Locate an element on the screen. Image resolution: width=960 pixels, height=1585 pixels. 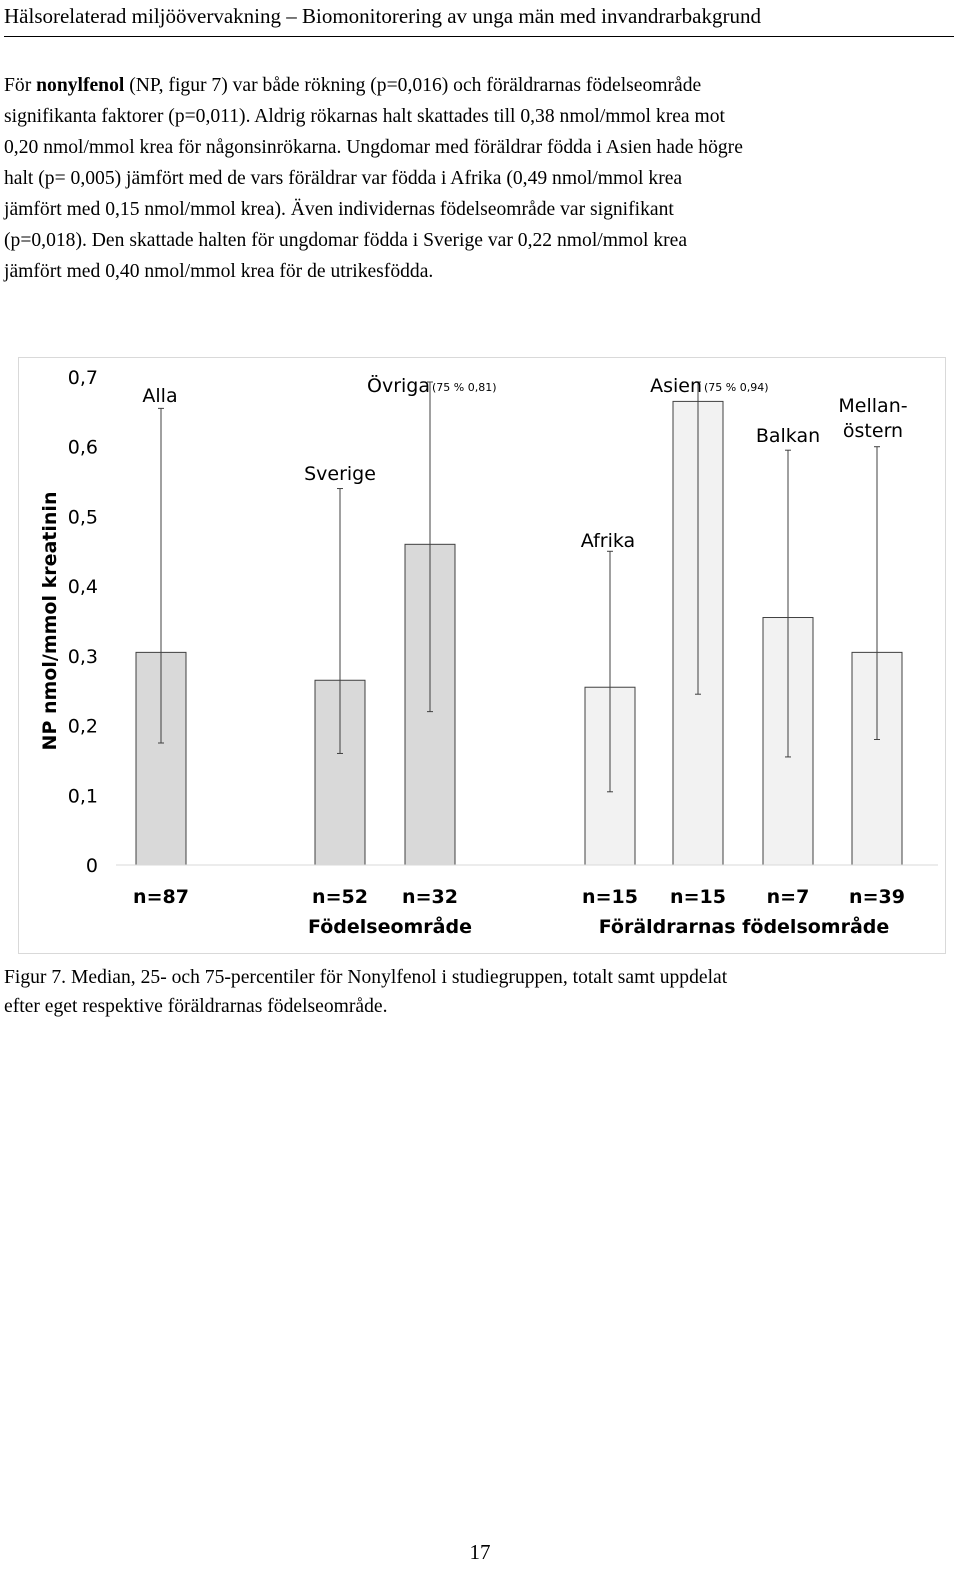
y-tick-label: 0,7 is located at coordinates (83, 378).